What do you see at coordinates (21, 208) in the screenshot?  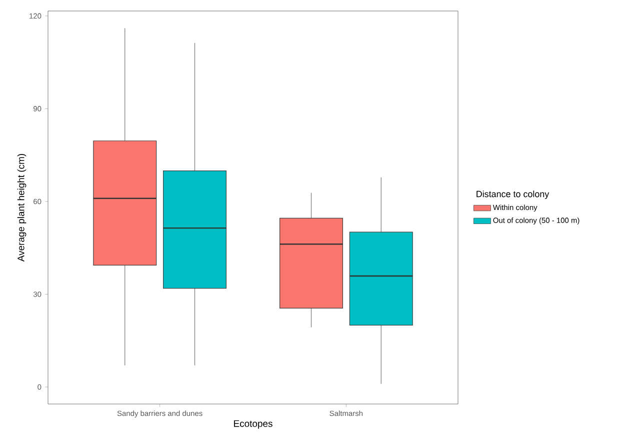 I see `y-axis-title: Average plant height (cm)` at bounding box center [21, 208].